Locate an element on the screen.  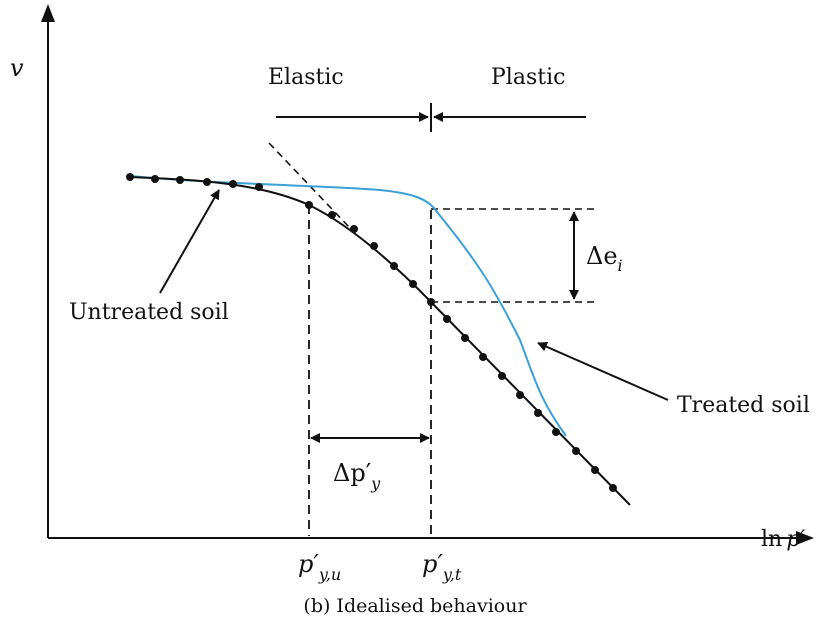
x-axis-arrow is located at coordinates (805, 538).